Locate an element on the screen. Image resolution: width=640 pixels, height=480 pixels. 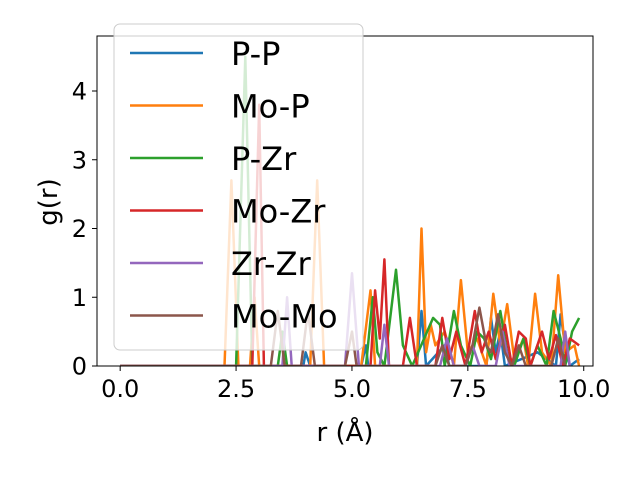
x-tick-label: 0.0 is located at coordinates (120, 389).